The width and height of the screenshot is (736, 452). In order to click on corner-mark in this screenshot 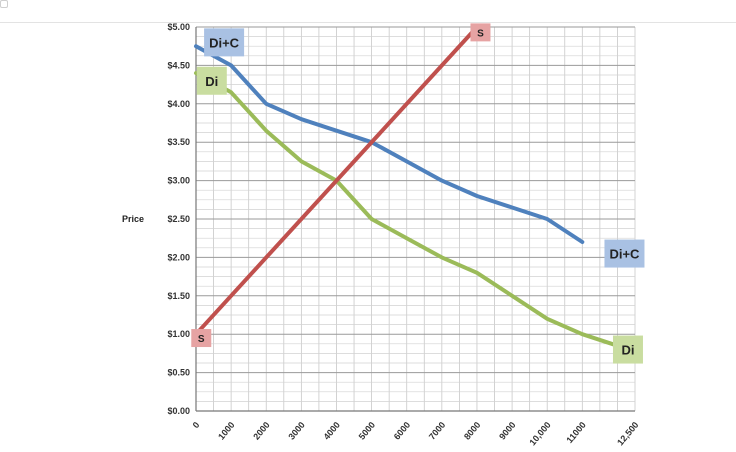, I will do `click(4, 4)`.